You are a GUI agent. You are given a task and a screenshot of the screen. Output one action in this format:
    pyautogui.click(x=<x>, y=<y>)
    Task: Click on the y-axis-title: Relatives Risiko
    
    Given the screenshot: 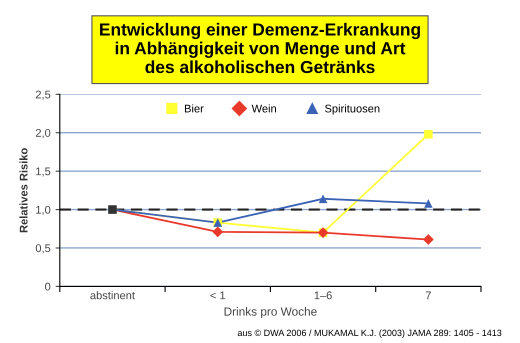 What is the action you would take?
    pyautogui.click(x=23, y=190)
    